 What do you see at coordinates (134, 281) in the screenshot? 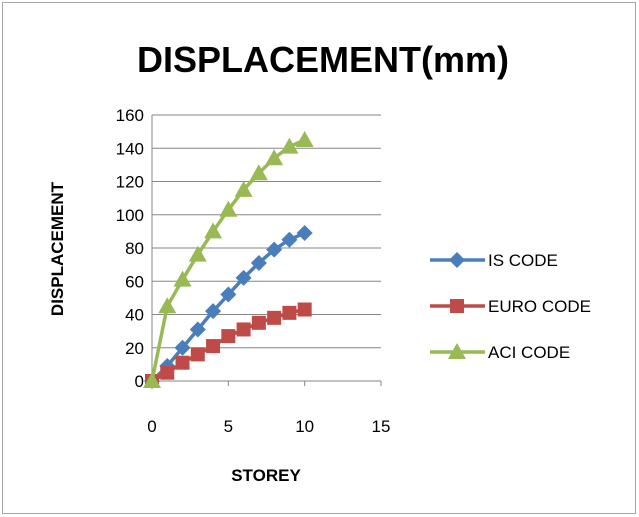
I see `y-tick-label: 60` at bounding box center [134, 281].